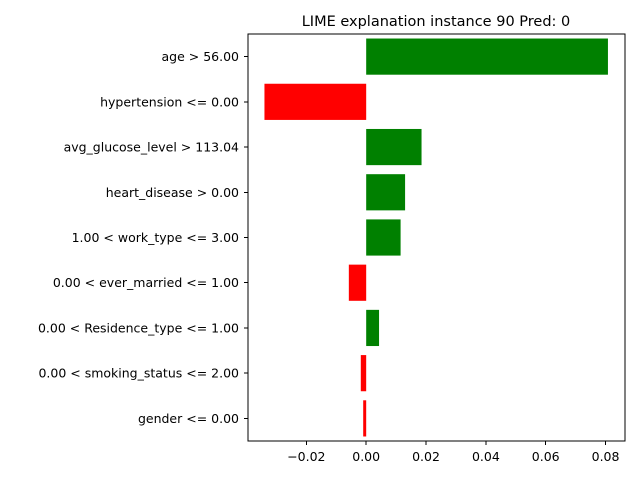 The image size is (640, 480). What do you see at coordinates (138, 327) in the screenshot?
I see `y-tick-label: 0.00 < Residence_type <= 1.00` at bounding box center [138, 327].